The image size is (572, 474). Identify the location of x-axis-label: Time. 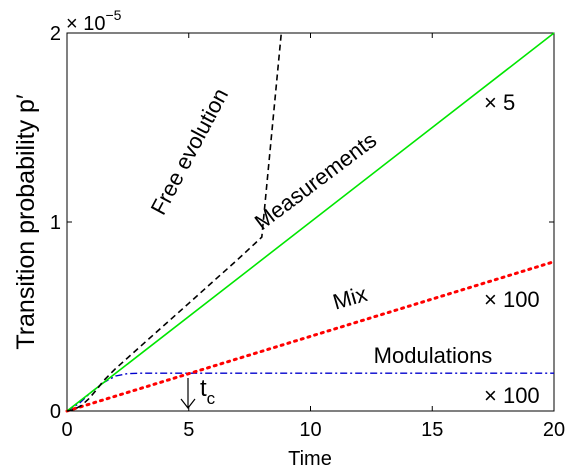
(310, 459).